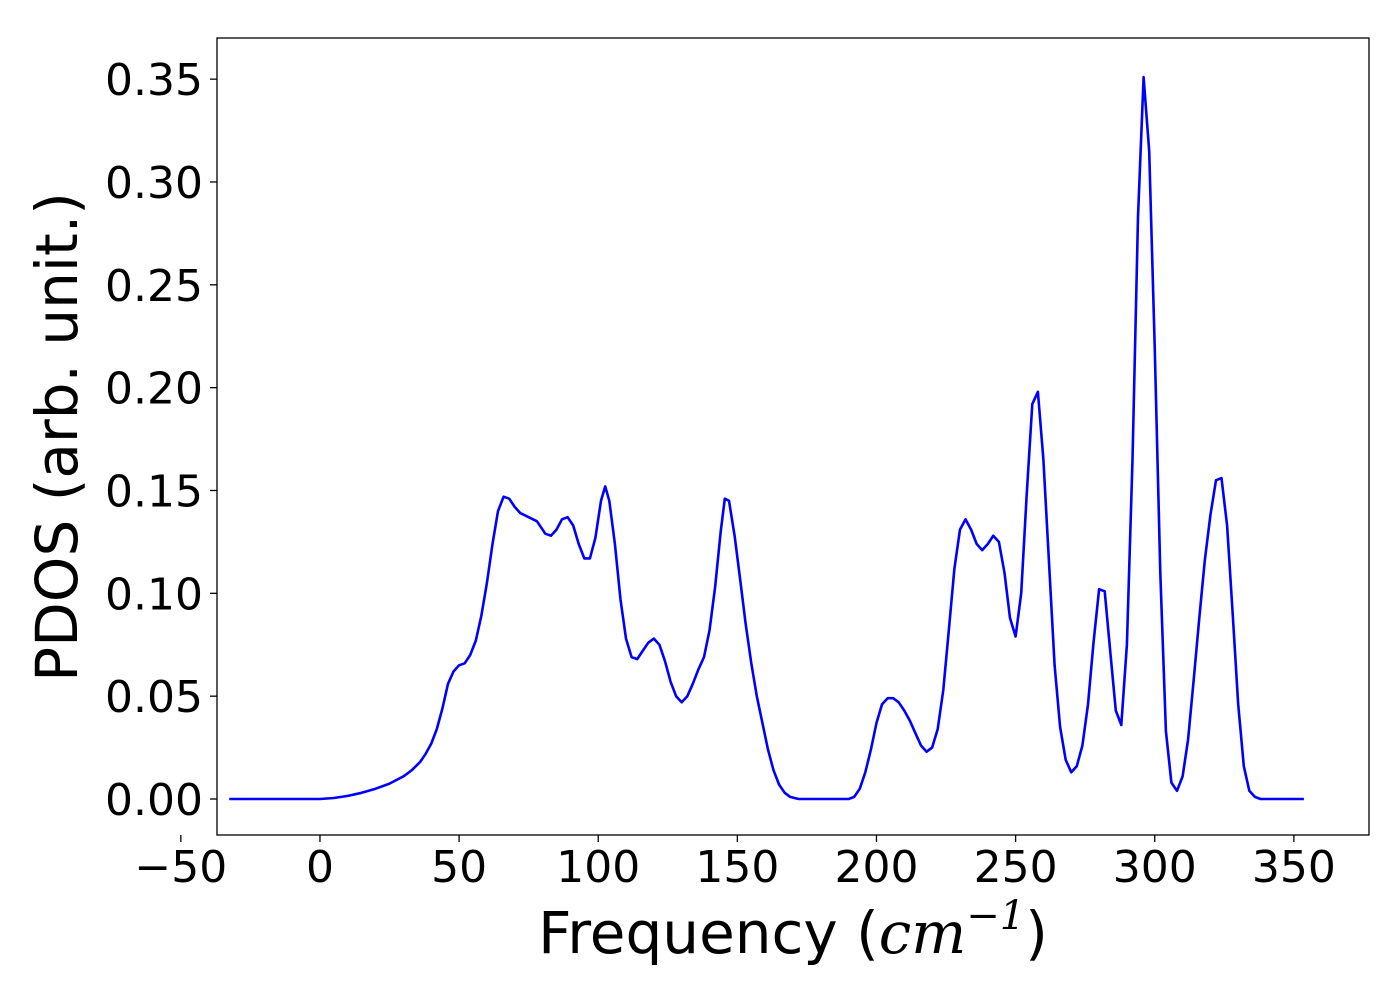  I want to click on y-tick-label: 0.05, so click(154, 697).